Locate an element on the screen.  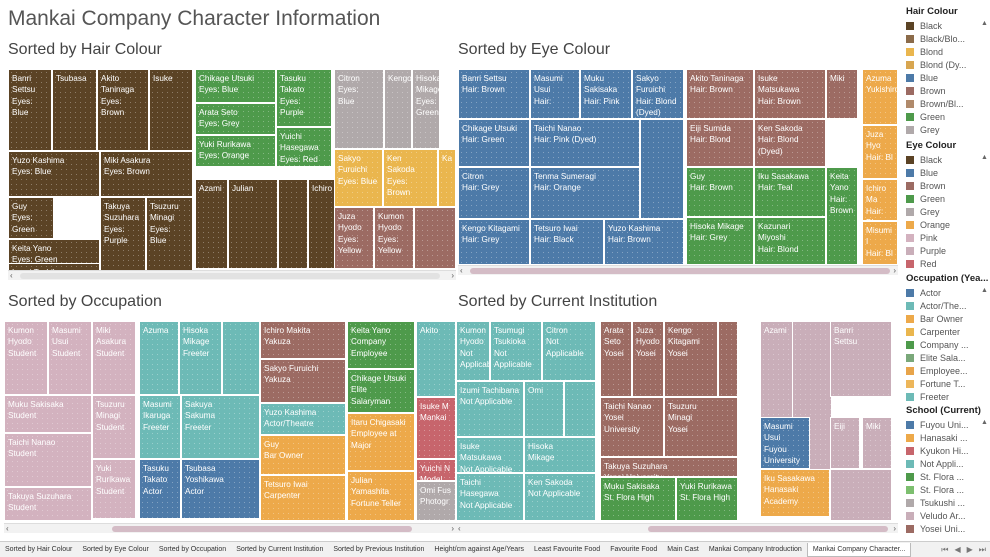
treemap-tile: Tsuzuru Minagi Eyes: Blue is located at coordinates (169, 233).